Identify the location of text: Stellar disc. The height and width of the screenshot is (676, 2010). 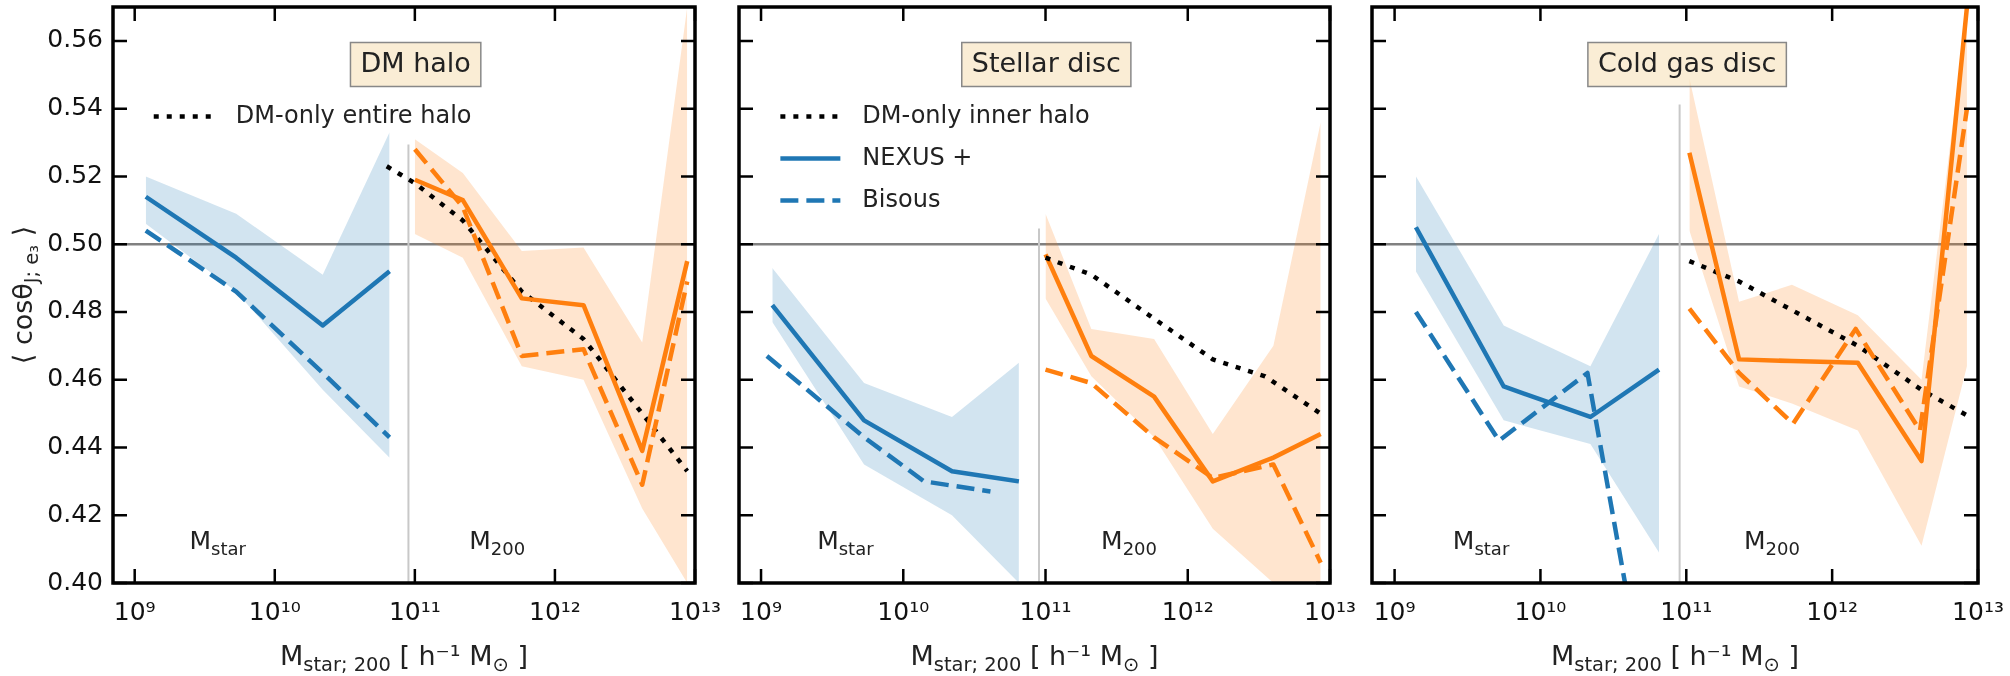
(1046, 62).